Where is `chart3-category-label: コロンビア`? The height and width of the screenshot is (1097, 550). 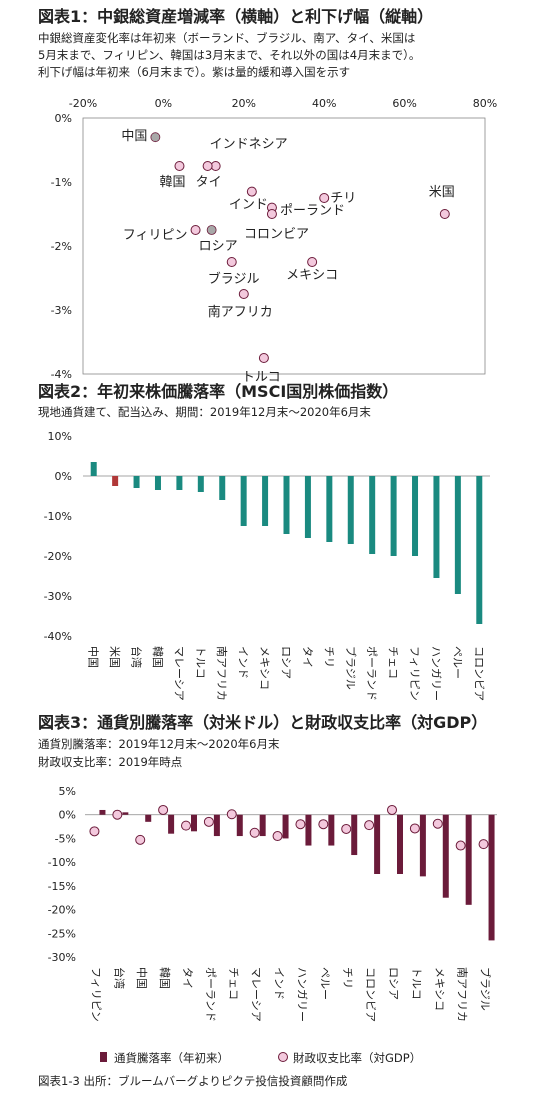
chart3-category-label: コロンビア is located at coordinates (370, 994).